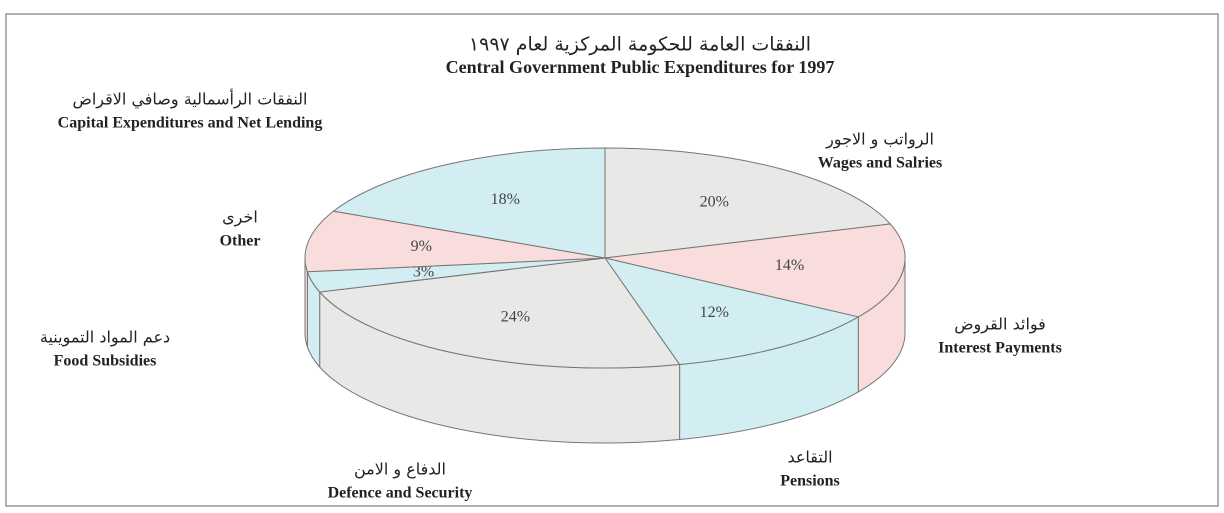 This screenshot has width=1224, height=513. What do you see at coordinates (505, 199) in the screenshot?
I see `value-label: 18%` at bounding box center [505, 199].